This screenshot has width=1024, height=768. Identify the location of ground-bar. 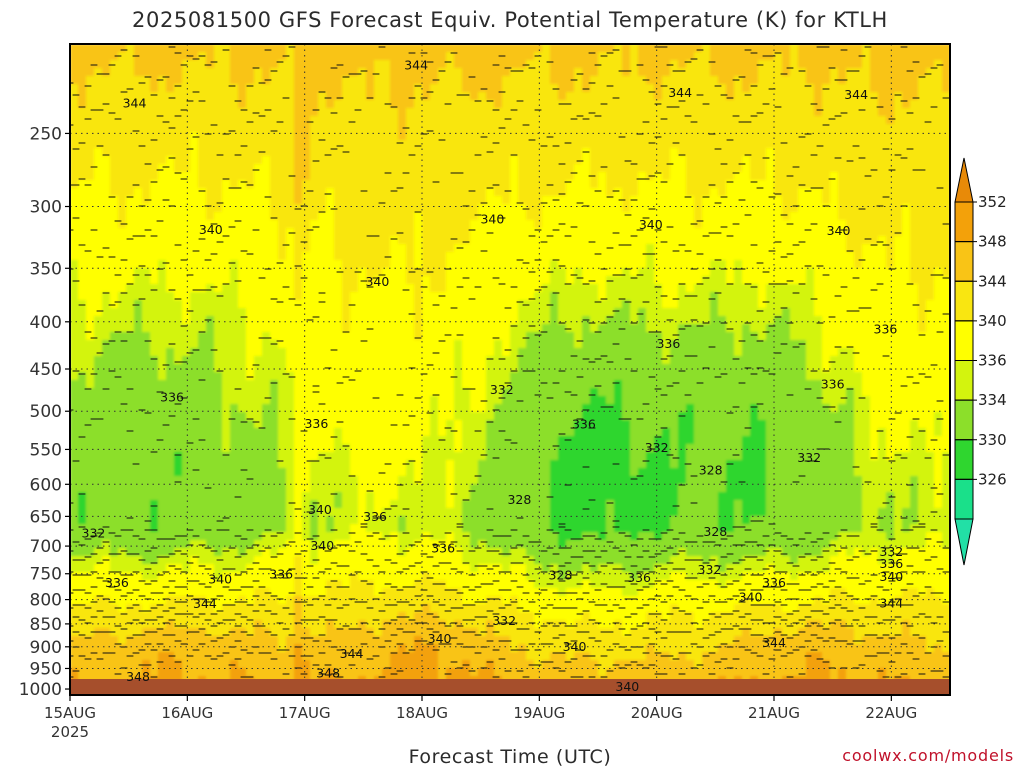
(510, 686).